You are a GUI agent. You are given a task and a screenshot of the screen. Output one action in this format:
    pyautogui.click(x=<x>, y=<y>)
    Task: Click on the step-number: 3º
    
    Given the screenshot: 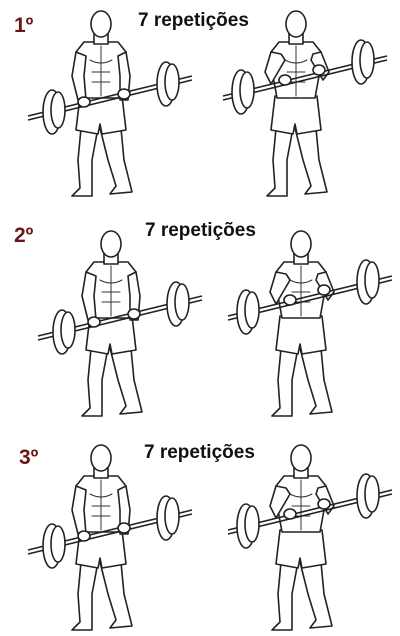 What is the action you would take?
    pyautogui.click(x=29, y=457)
    